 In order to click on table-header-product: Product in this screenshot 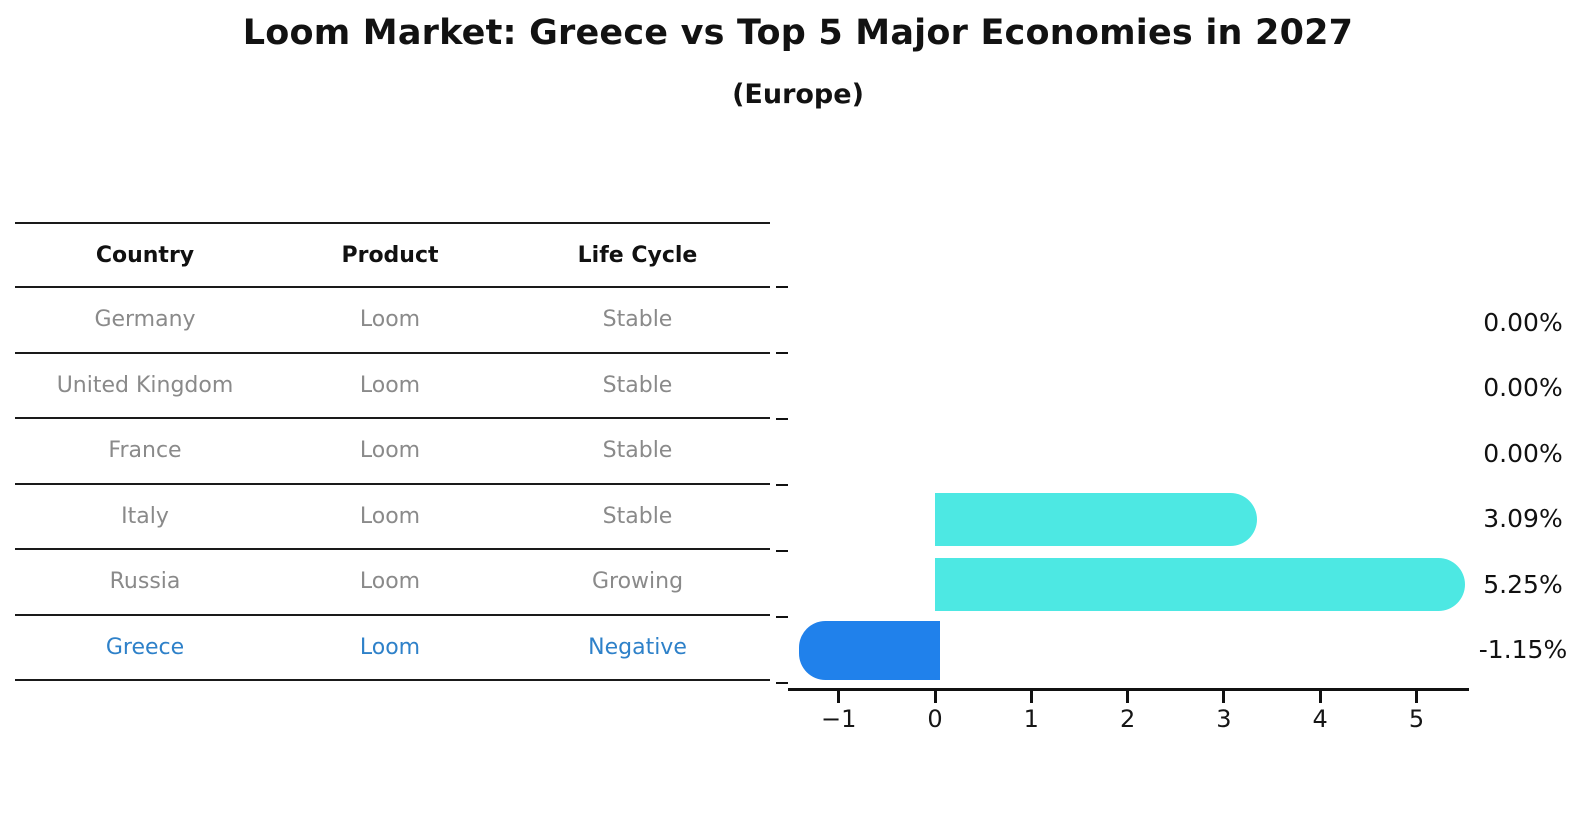, I will do `click(390, 255)`.